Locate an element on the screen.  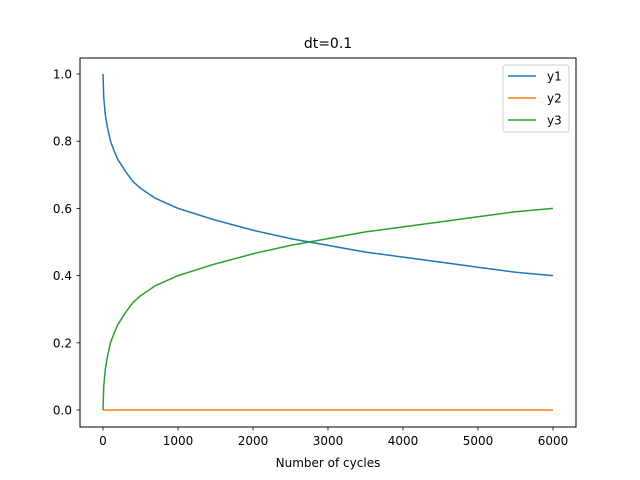
legend: y1 y2 y3 is located at coordinates (536, 98).